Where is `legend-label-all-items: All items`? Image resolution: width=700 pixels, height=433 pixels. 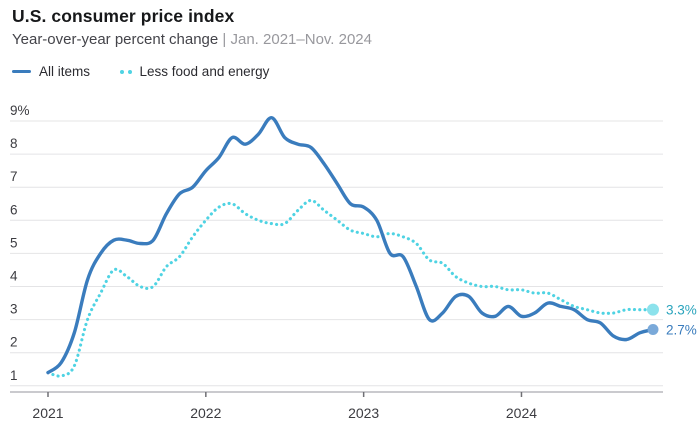
legend-label-all-items: All items is located at coordinates (65, 71).